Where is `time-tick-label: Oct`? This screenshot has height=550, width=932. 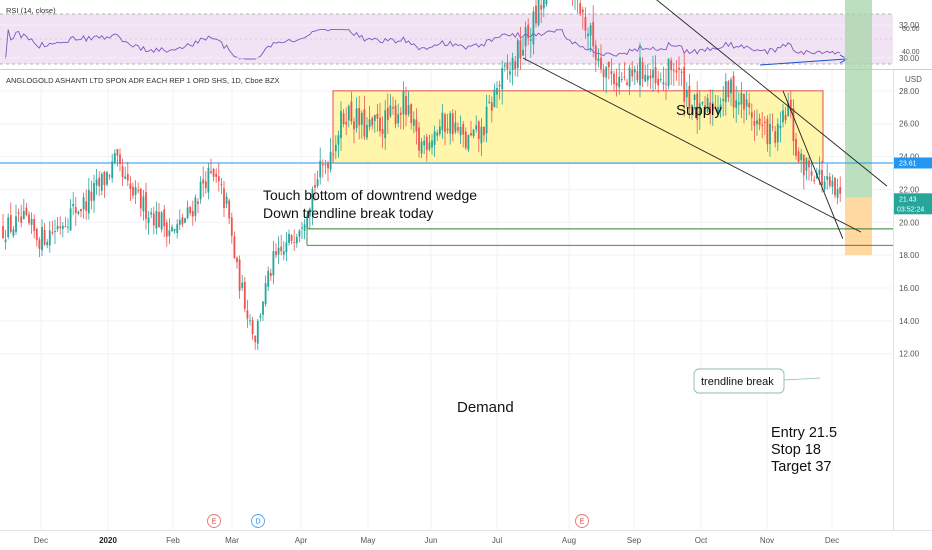 time-tick-label: Oct is located at coordinates (701, 540).